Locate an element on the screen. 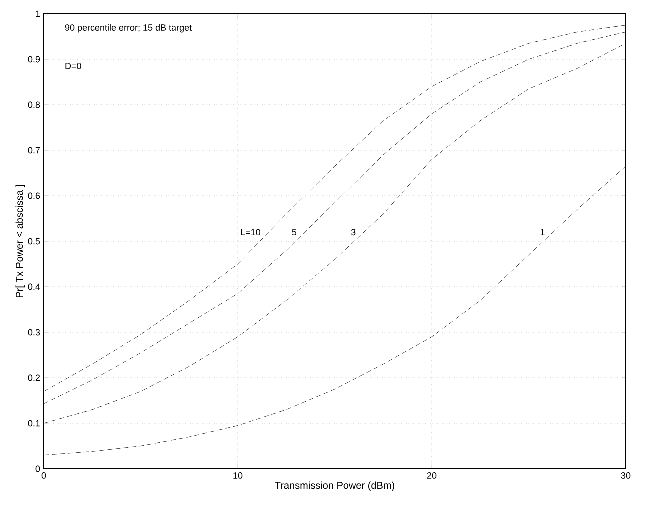  y-tick-label: 0.8 is located at coordinates (34, 105).